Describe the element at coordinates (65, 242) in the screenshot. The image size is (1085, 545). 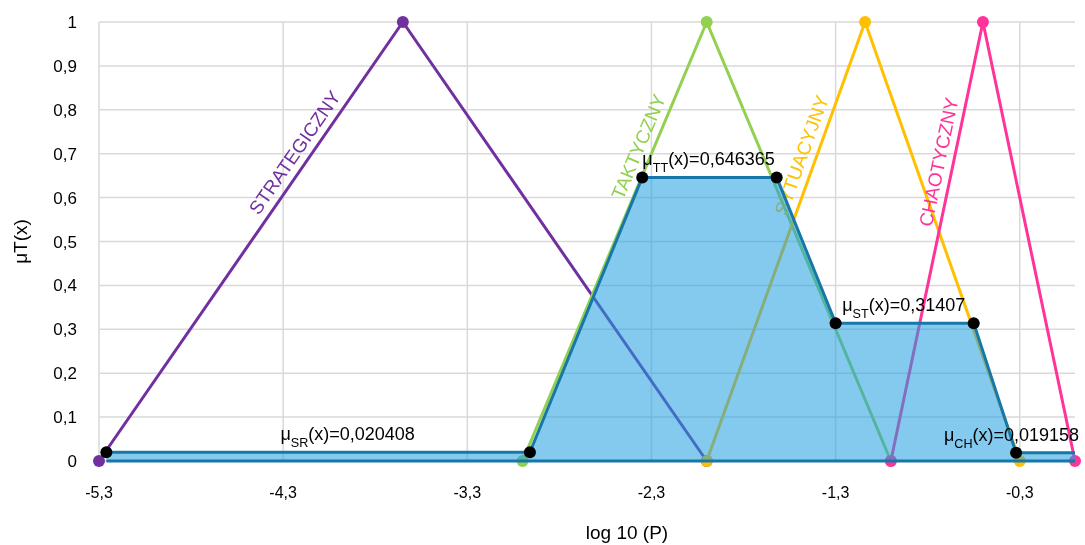
I see `y-tick-label: 0,5` at that location.